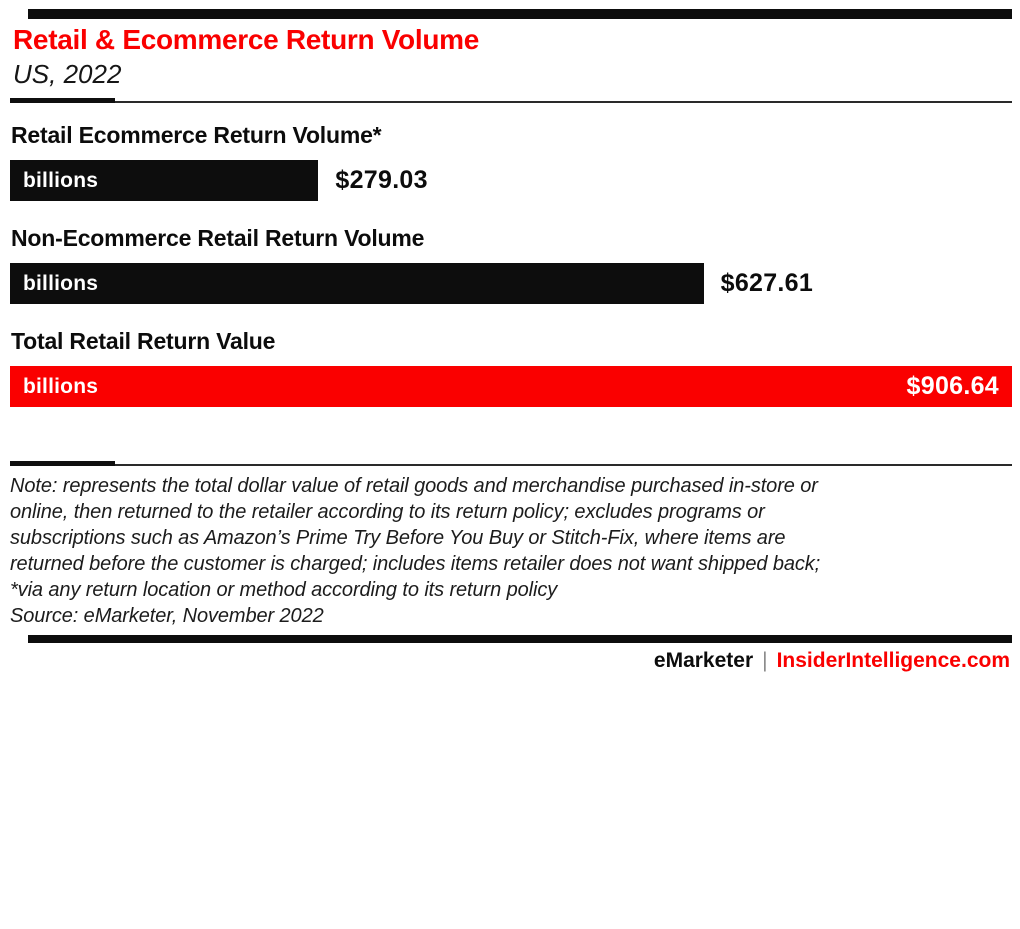 The width and height of the screenshot is (1020, 929). What do you see at coordinates (767, 283) in the screenshot?
I see `bar-value-outside: $627.61` at bounding box center [767, 283].